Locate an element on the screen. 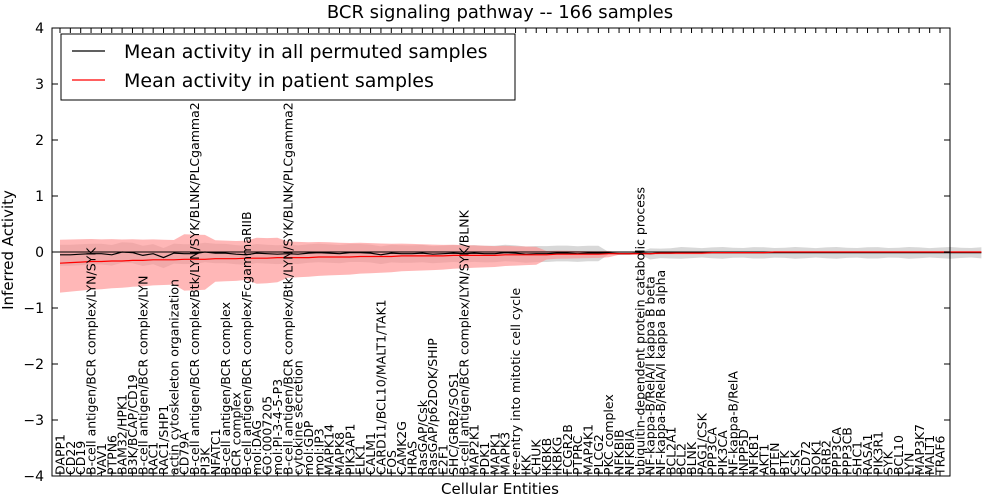  x-tick-label: MAPK1 is located at coordinates (494, 453).